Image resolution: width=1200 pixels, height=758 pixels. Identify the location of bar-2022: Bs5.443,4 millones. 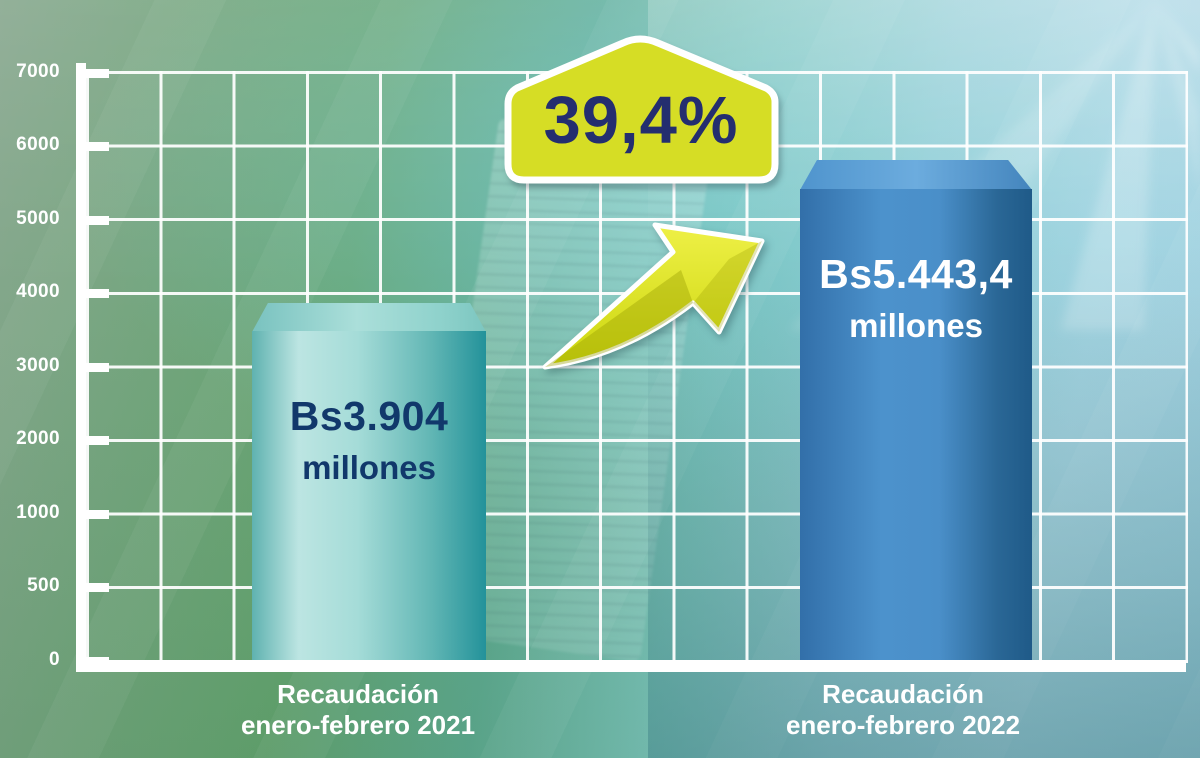
(916, 425).